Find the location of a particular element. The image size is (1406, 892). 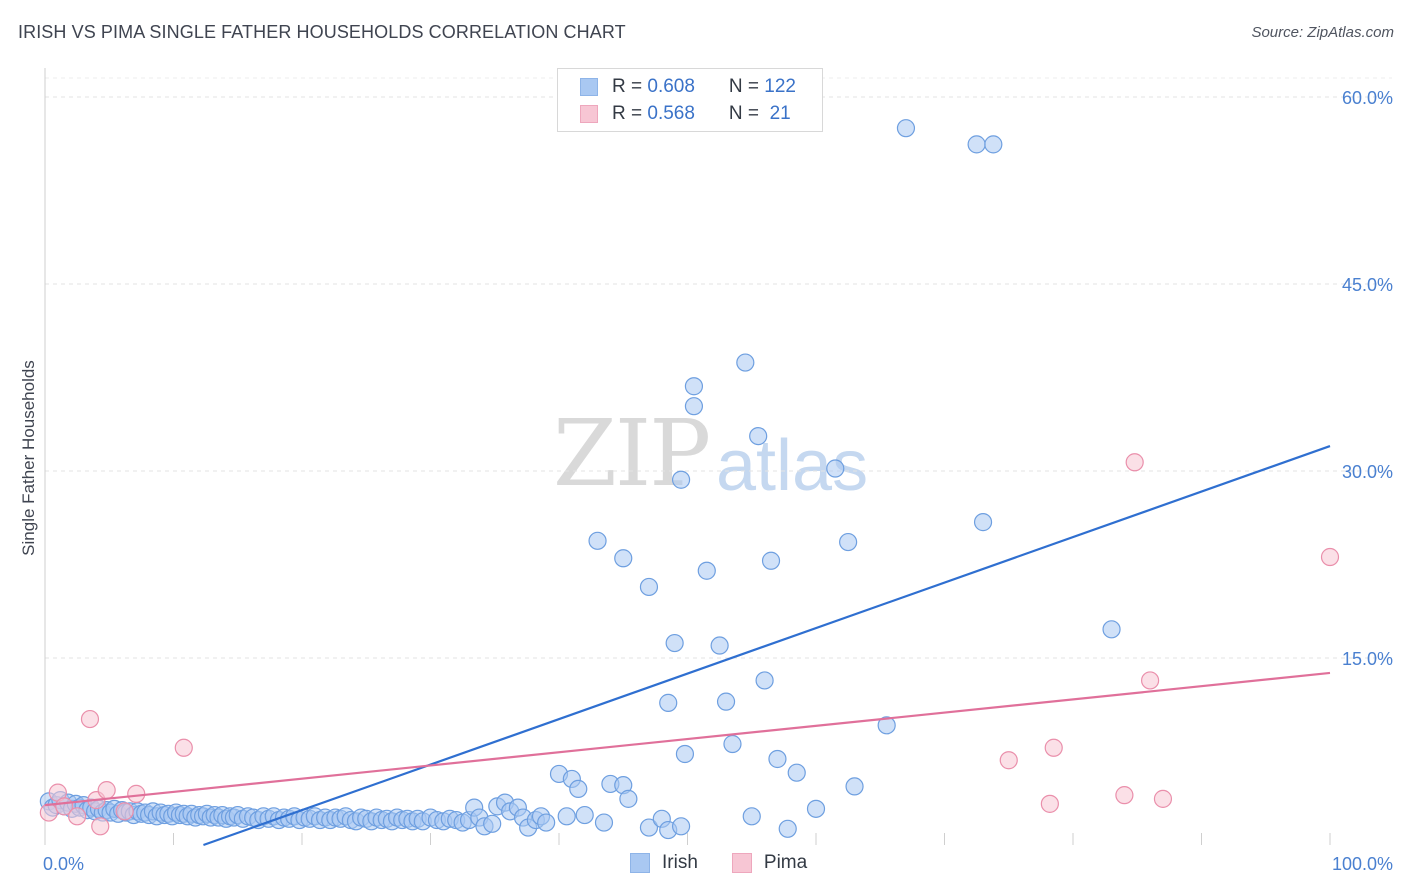

irish-swatch is located at coordinates (589, 87).